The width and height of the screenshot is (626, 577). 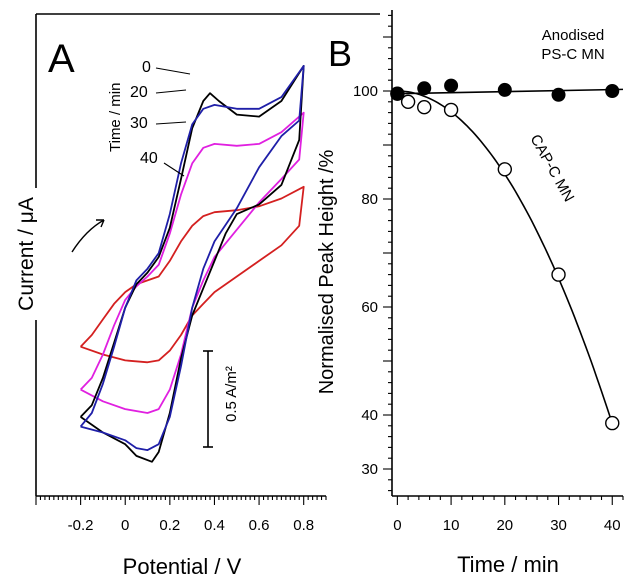 I want to click on x-tick-label: 40, so click(x=612, y=525).